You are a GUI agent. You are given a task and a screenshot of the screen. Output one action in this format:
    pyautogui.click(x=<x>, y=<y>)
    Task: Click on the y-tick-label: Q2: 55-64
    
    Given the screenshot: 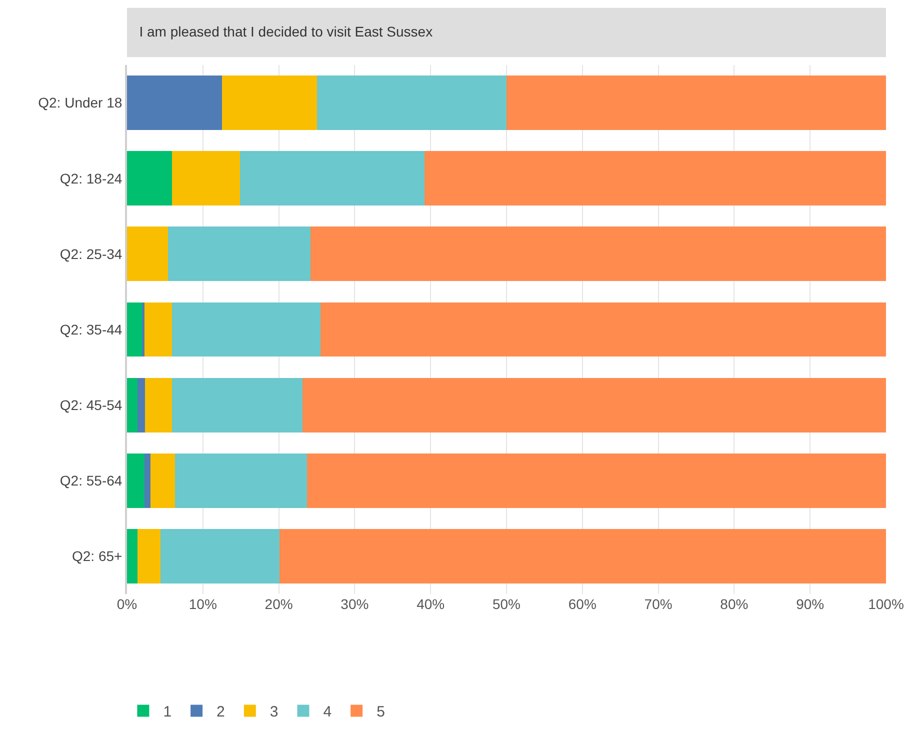 What is the action you would take?
    pyautogui.click(x=91, y=480)
    